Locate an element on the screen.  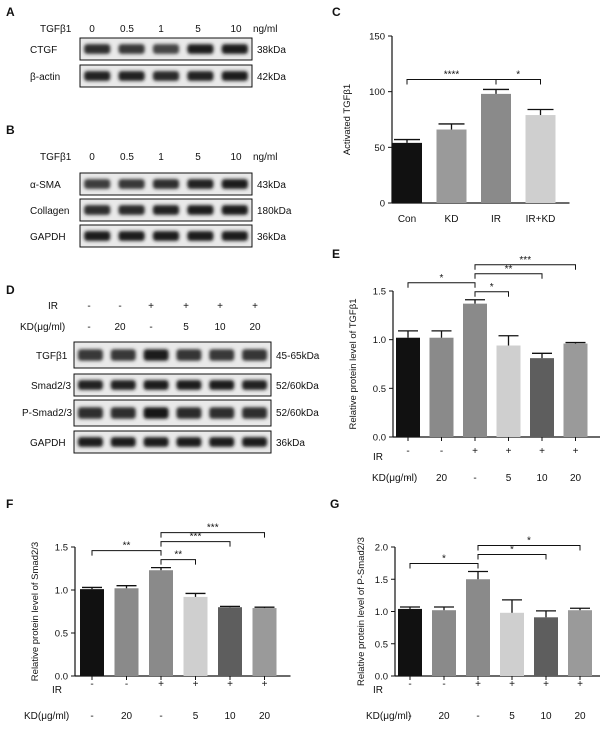
band-kda: 36kDa is located at coordinates (290, 443).